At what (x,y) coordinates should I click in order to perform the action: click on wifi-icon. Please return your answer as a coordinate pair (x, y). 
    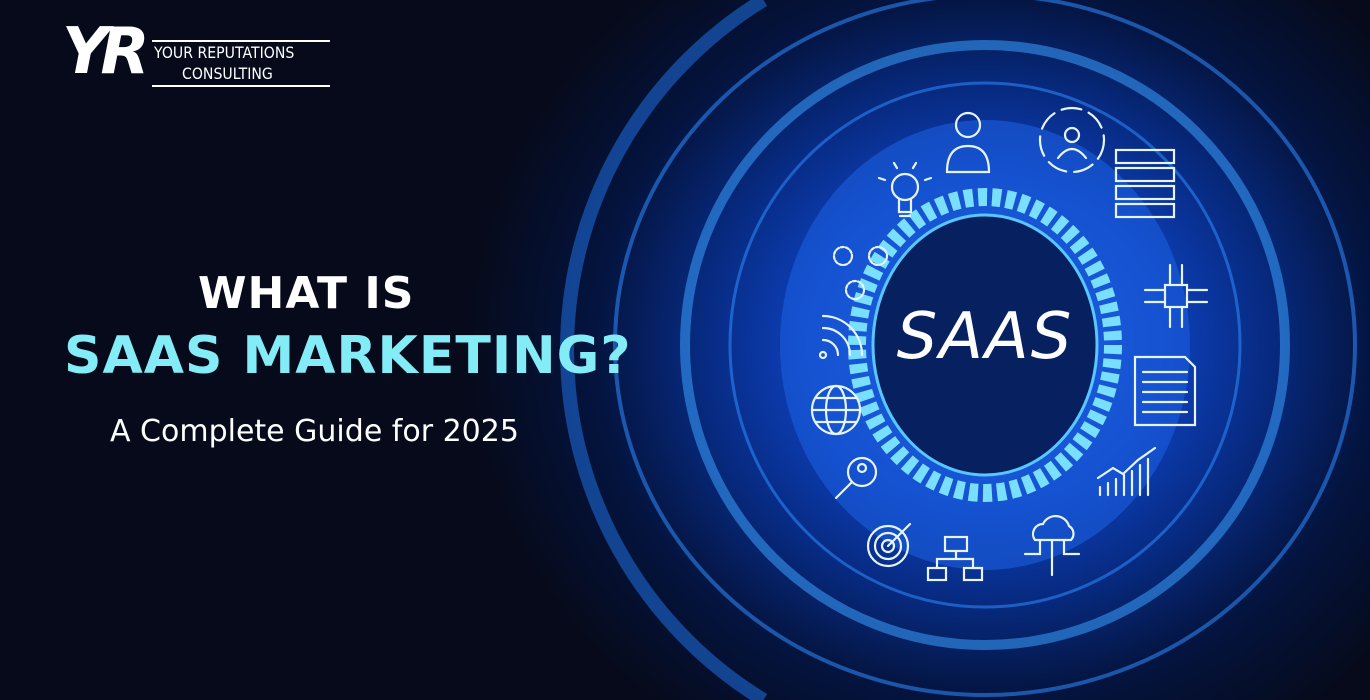
    Looking at the image, I should click on (841, 337).